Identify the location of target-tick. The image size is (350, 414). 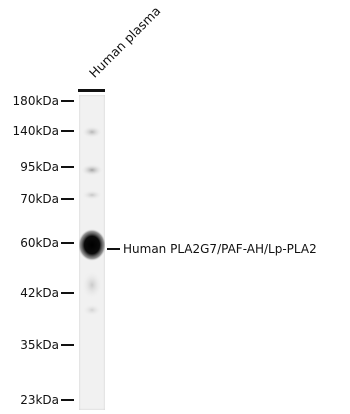
(113, 249).